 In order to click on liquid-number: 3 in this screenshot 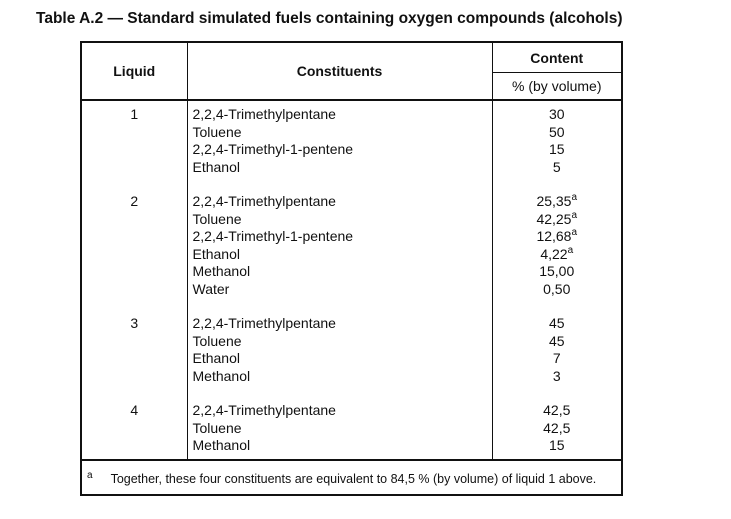, I will do `click(134, 353)`.